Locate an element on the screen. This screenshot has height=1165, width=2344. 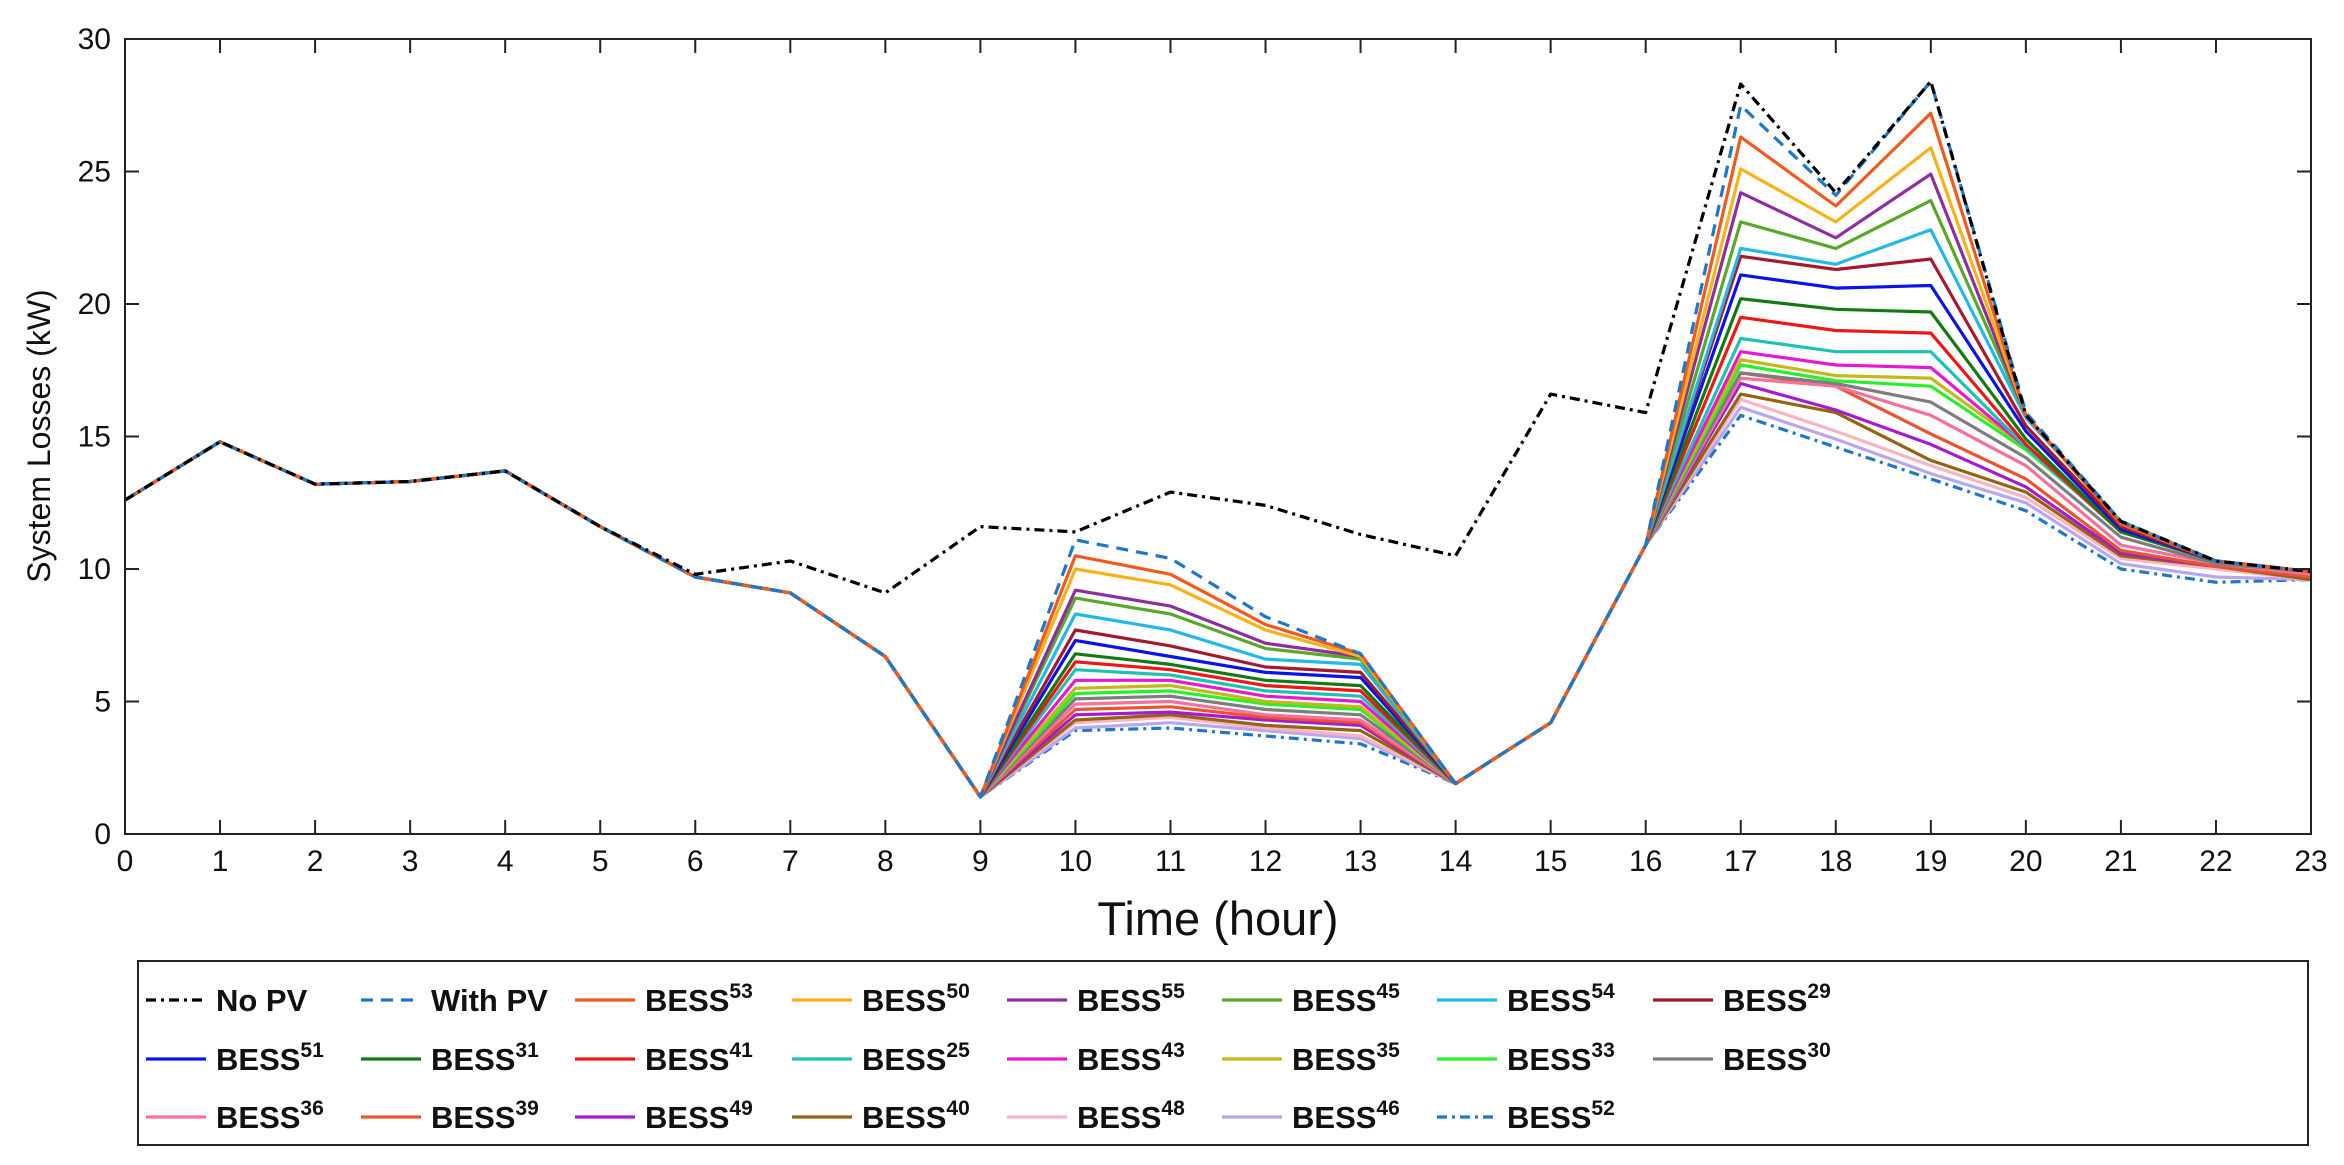
x-tick-label: 15 is located at coordinates (1550, 861).